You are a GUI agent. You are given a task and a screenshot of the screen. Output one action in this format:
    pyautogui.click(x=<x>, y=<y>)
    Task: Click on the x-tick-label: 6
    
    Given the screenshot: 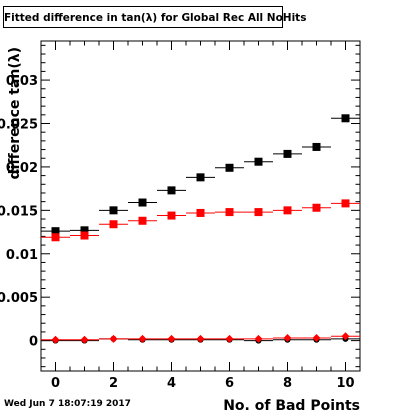 What is the action you would take?
    pyautogui.click(x=229, y=383)
    